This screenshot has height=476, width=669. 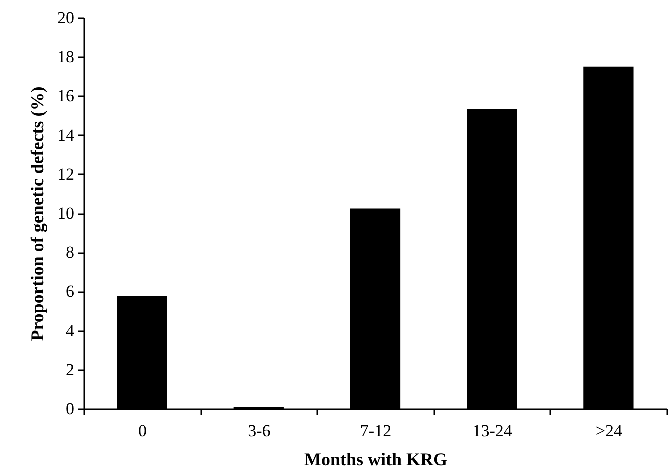 What do you see at coordinates (376, 460) in the screenshot?
I see `x-axis-title: Months with KRG` at bounding box center [376, 460].